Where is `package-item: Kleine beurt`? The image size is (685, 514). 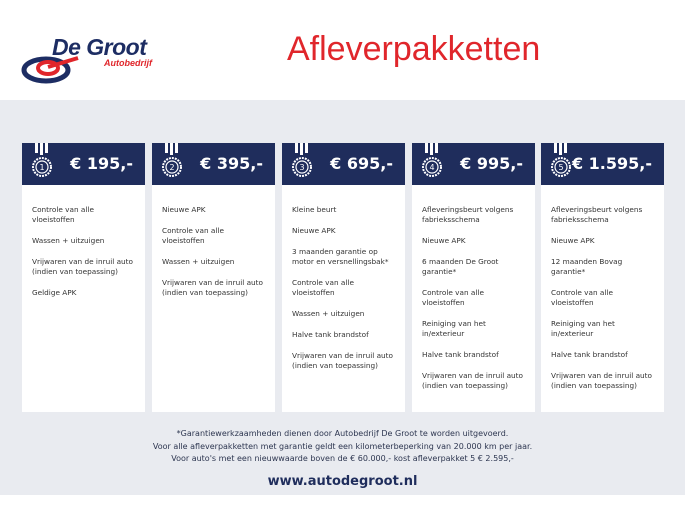 package-item: Kleine beurt is located at coordinates (314, 209).